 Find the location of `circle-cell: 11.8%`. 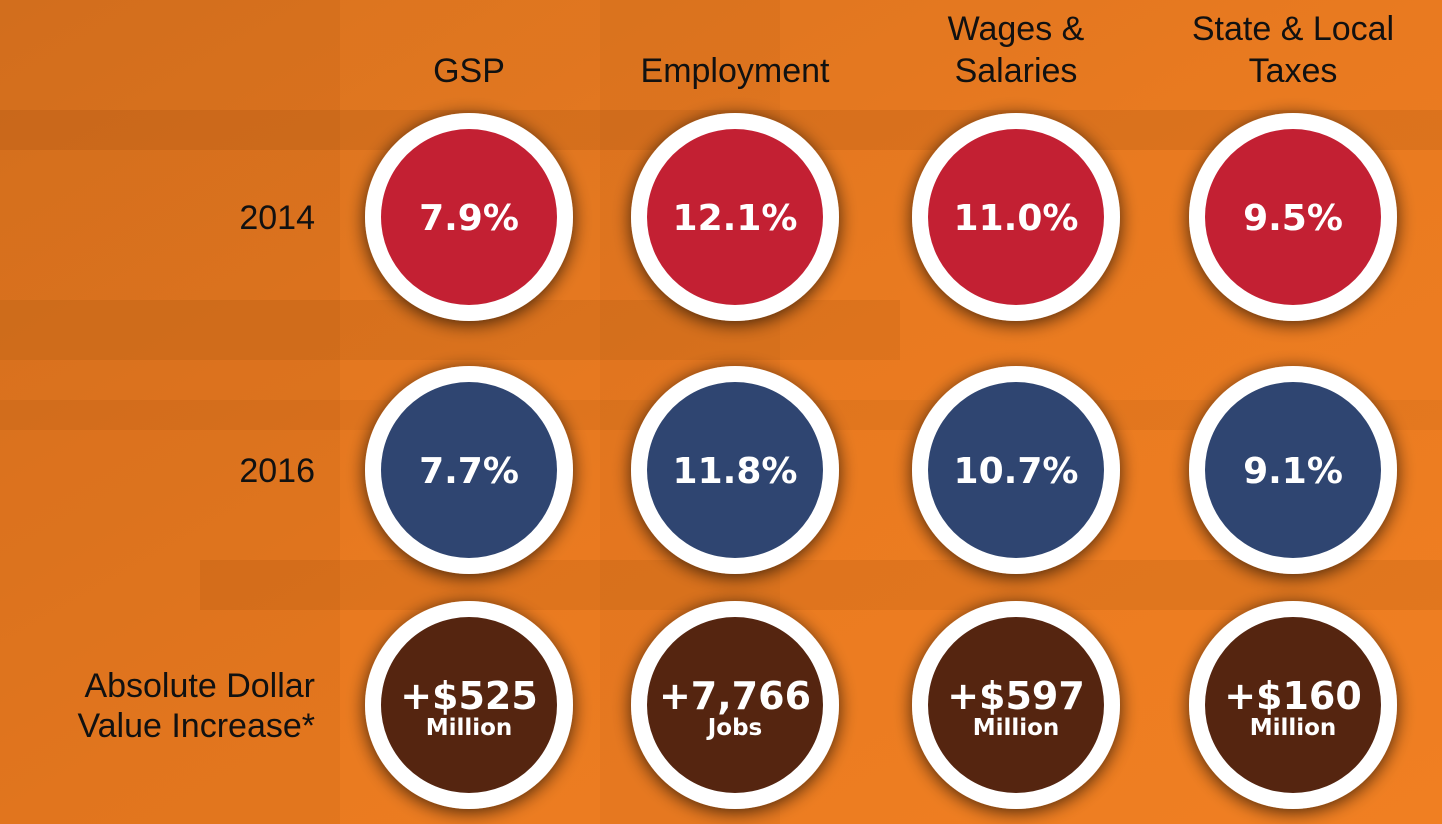

circle-cell: 11.8% is located at coordinates (735, 470).